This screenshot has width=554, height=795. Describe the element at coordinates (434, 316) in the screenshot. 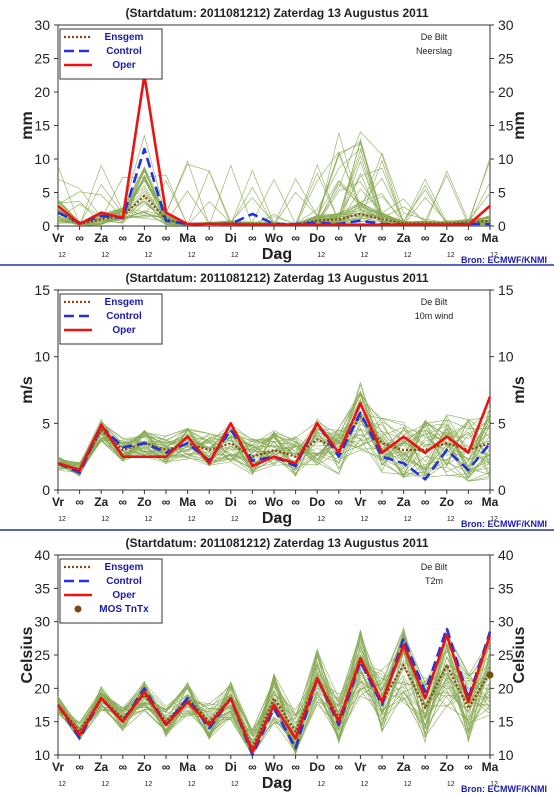

I see `variable-label: 10m wind` at that location.